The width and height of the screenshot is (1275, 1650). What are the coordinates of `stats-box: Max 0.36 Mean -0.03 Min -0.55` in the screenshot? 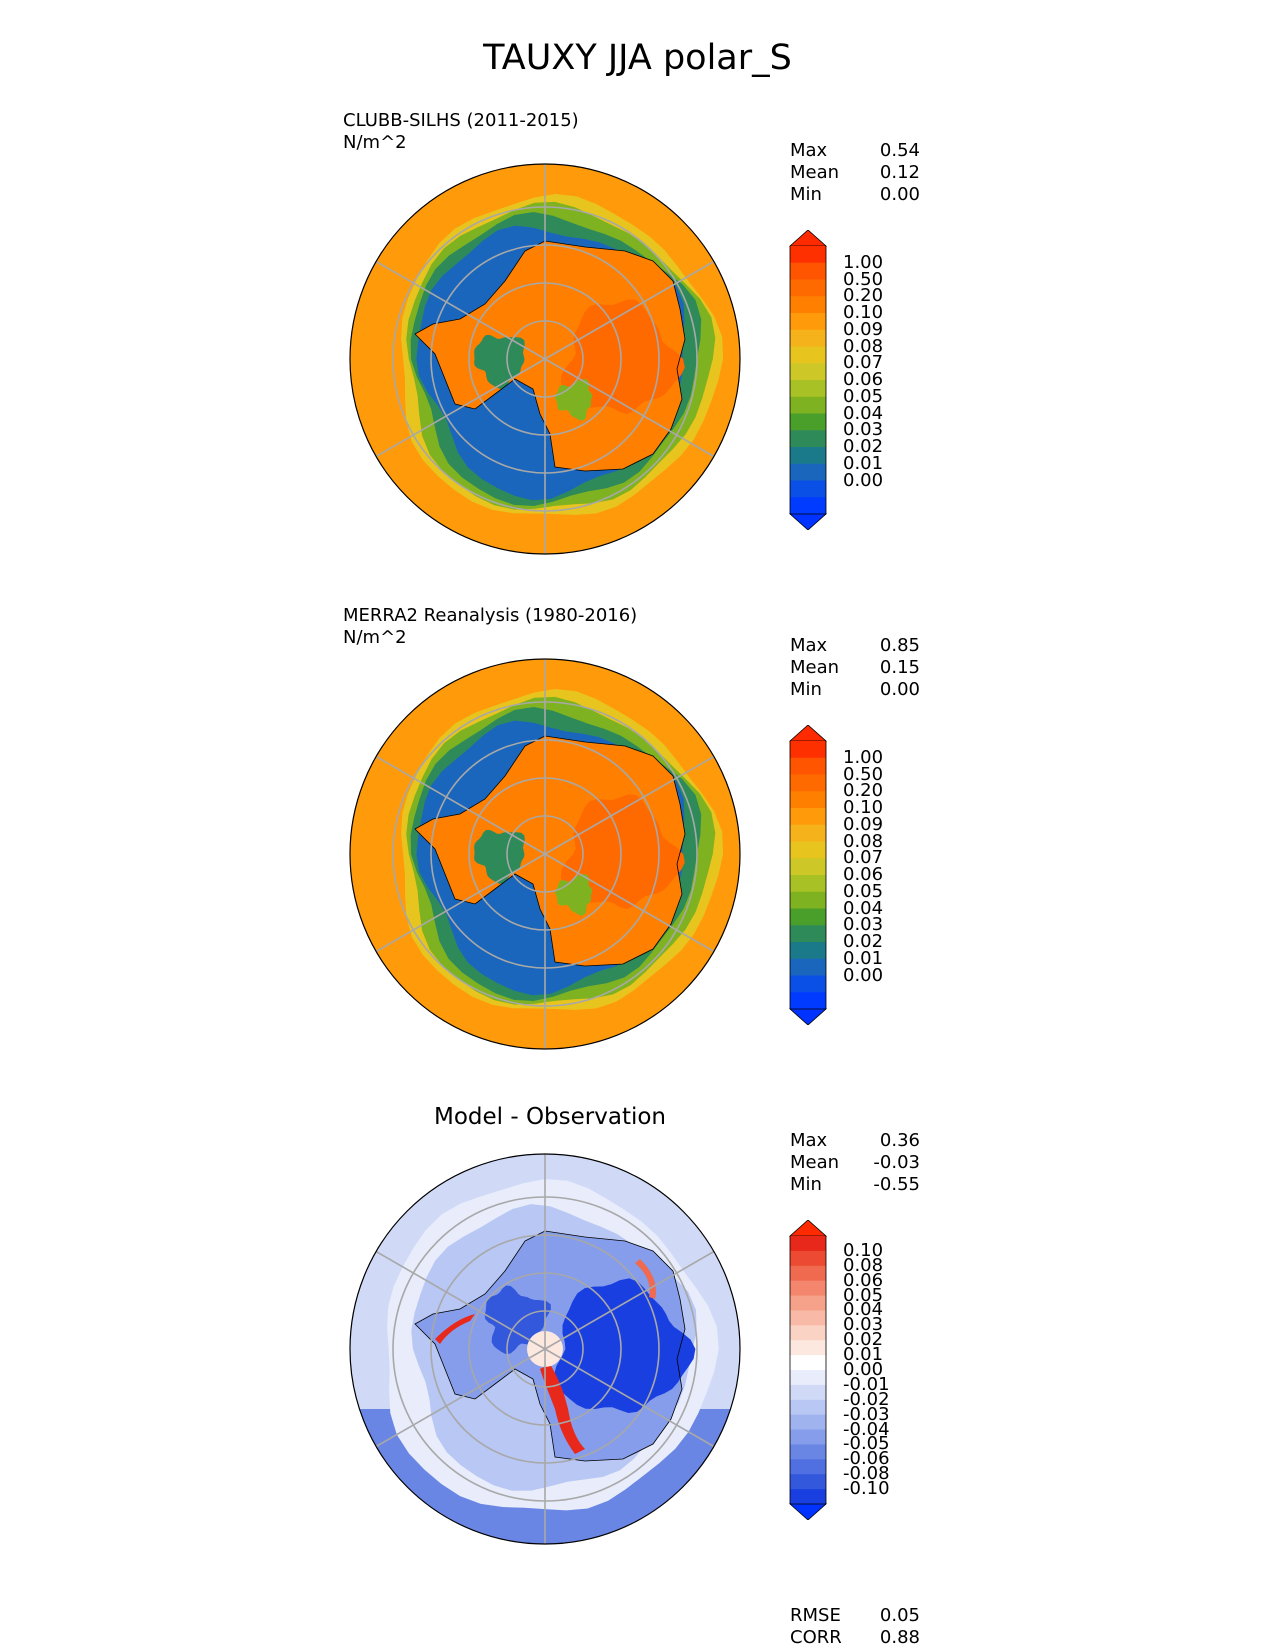 It's located at (855, 1163).